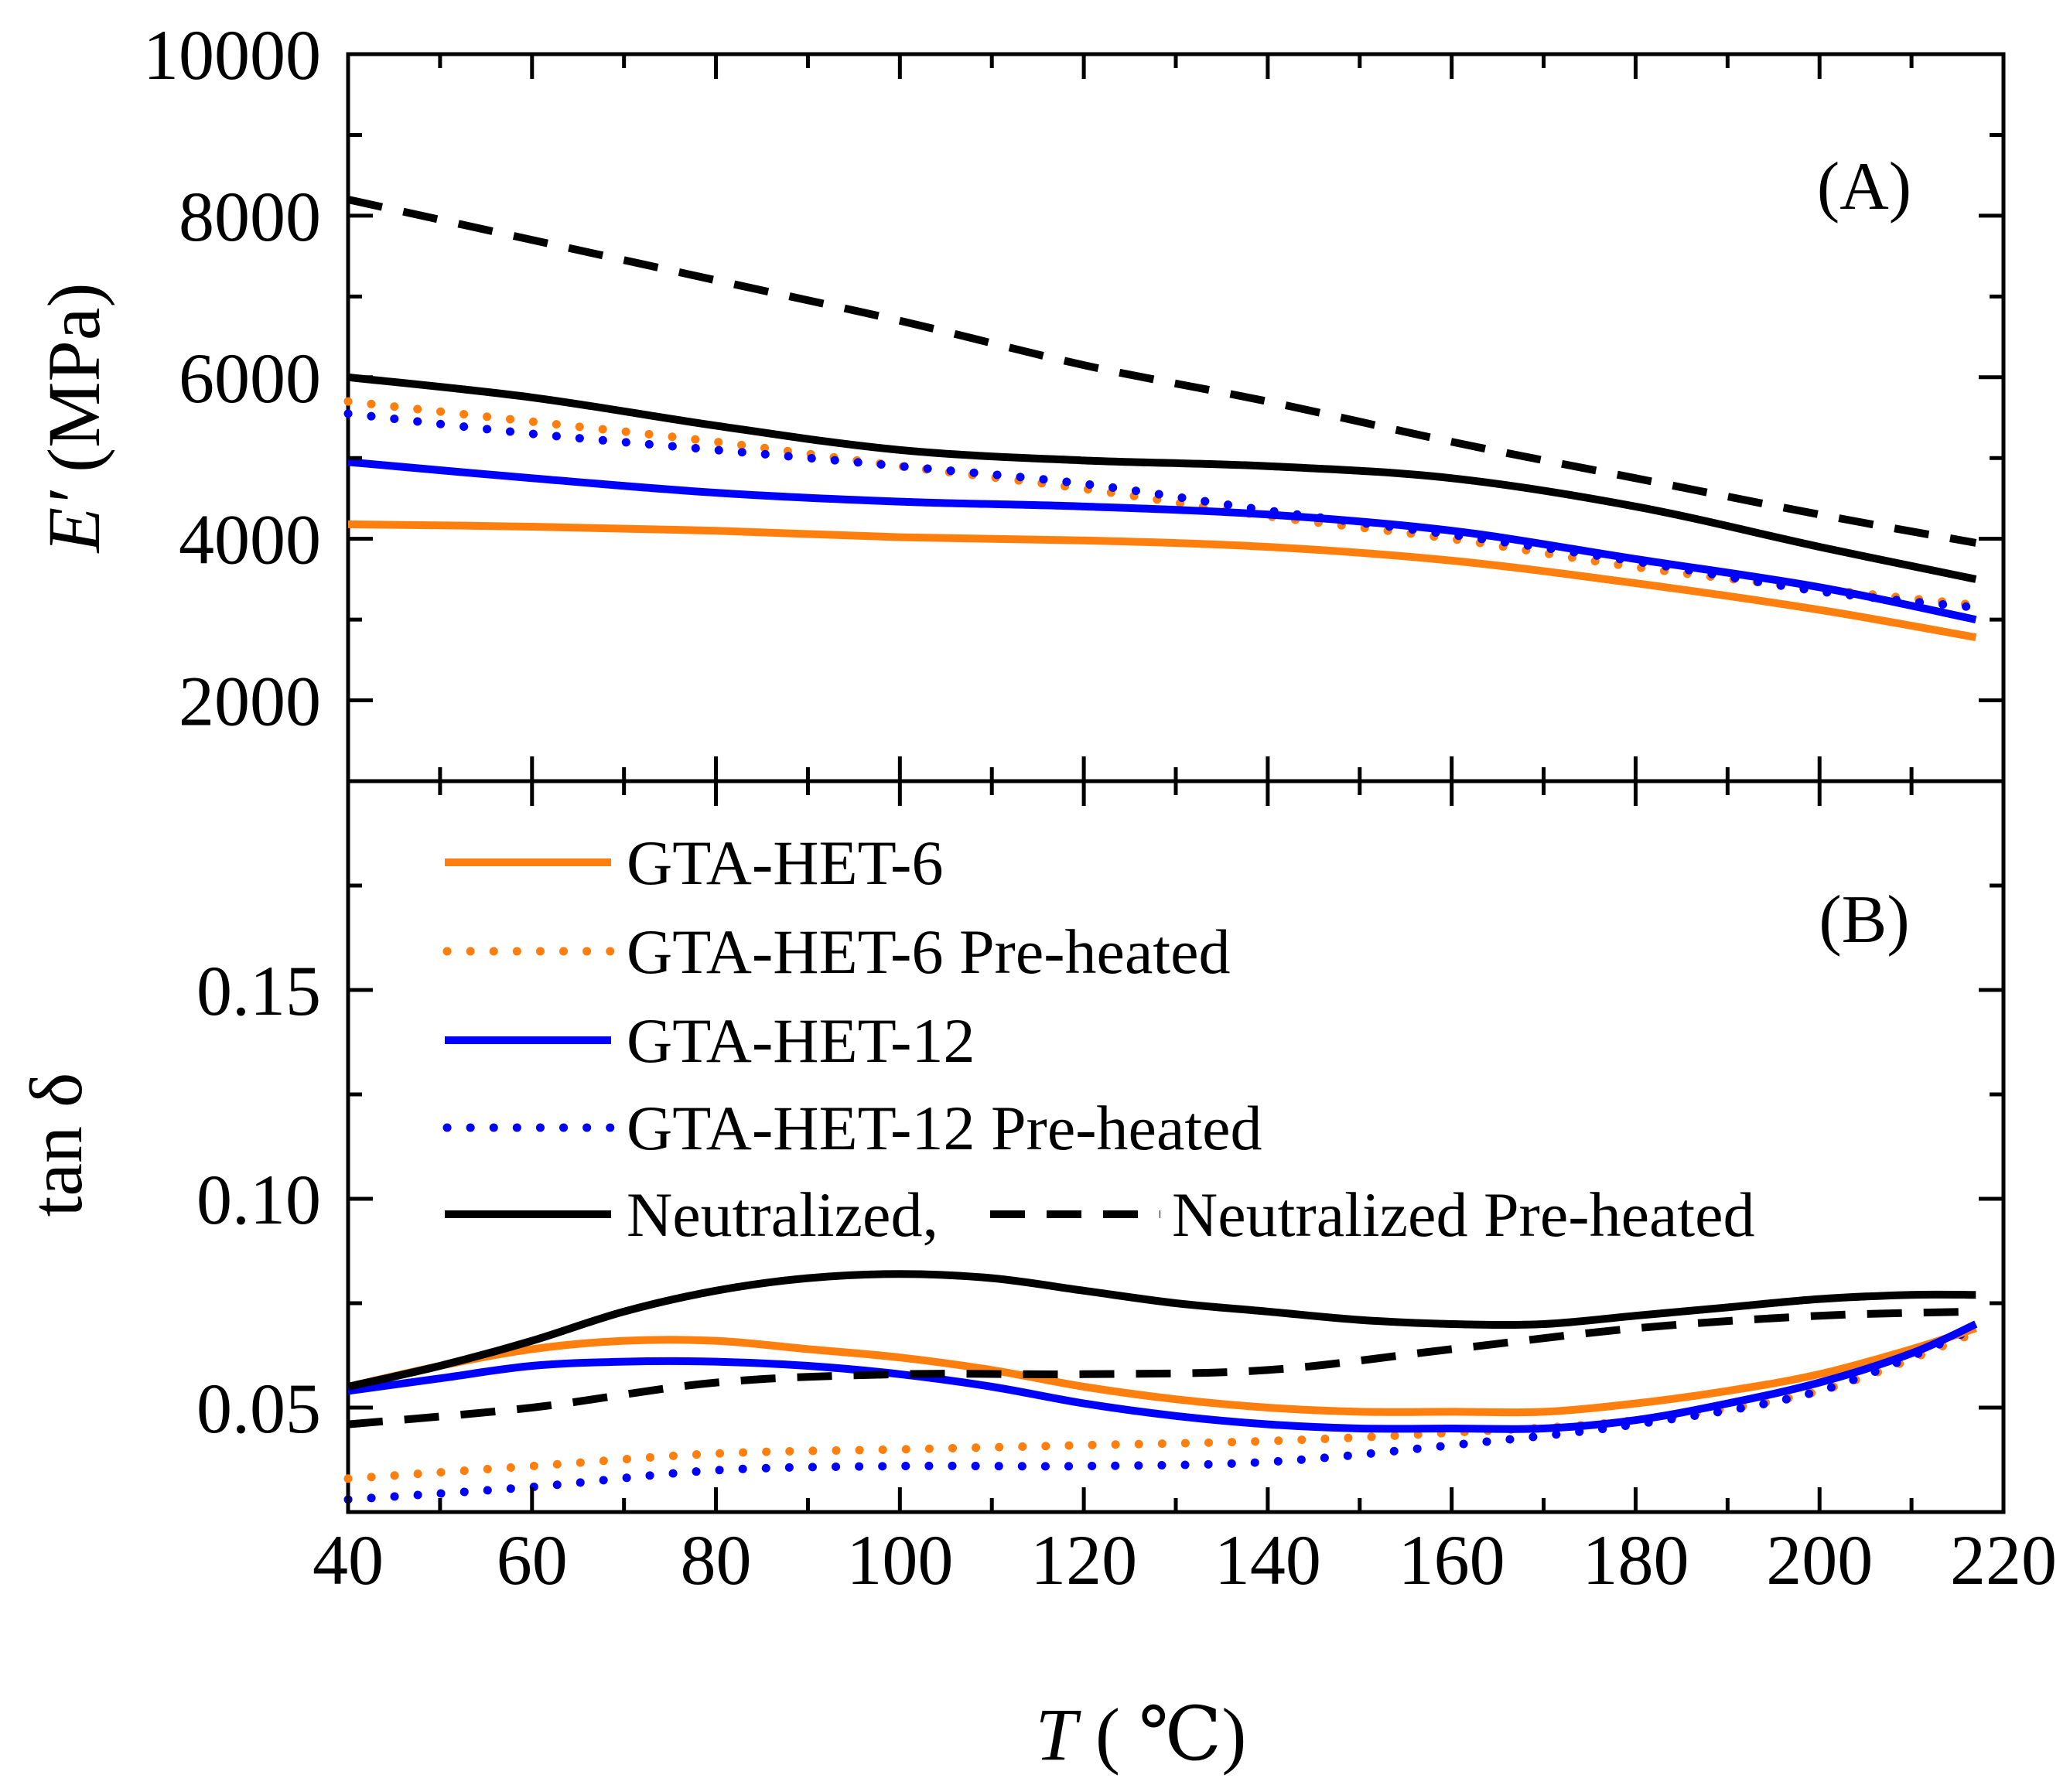 Image resolution: width=2070 pixels, height=1792 pixels. What do you see at coordinates (258, 990) in the screenshot?
I see `panel-b-y-tick-label: 0.15` at bounding box center [258, 990].